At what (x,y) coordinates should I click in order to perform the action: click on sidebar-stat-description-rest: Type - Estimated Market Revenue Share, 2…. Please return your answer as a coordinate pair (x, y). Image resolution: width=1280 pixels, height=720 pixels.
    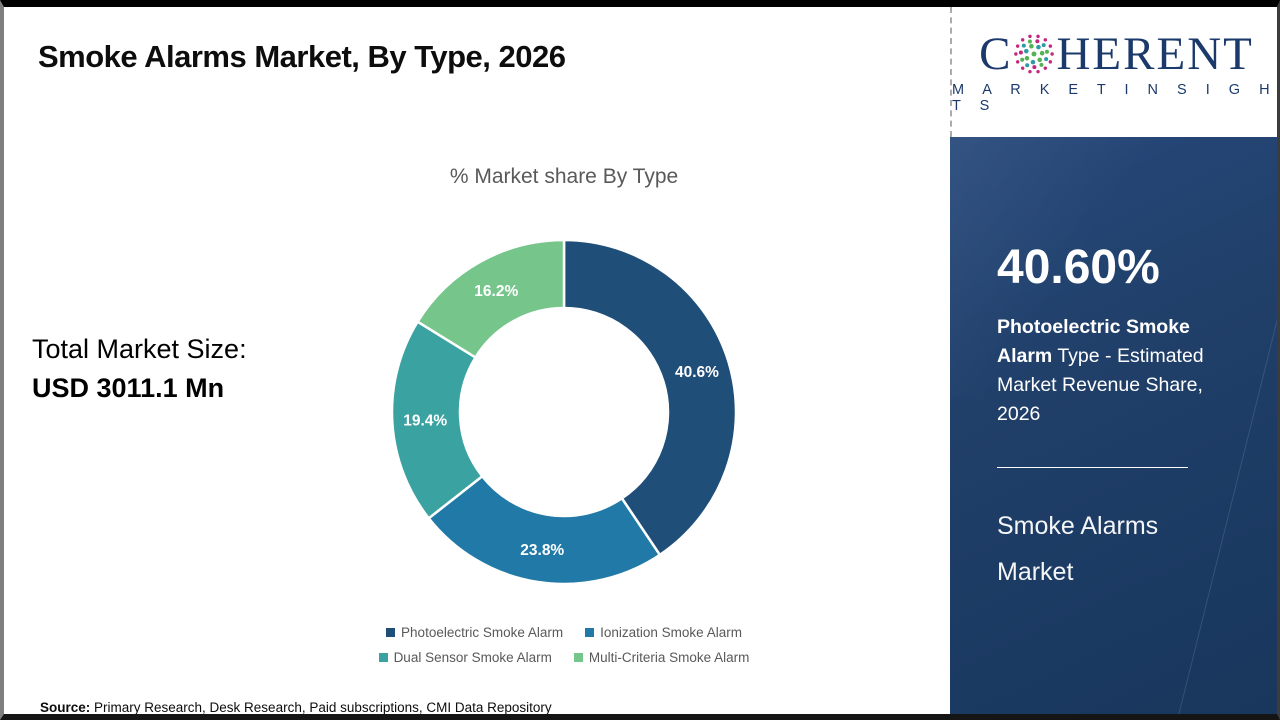
    Looking at the image, I should click on (1100, 385).